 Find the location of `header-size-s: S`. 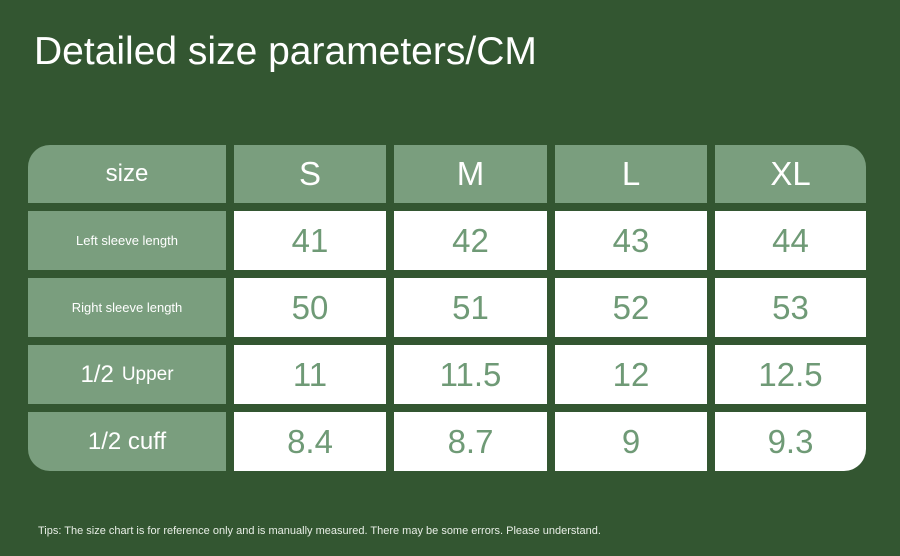

header-size-s: S is located at coordinates (310, 174).